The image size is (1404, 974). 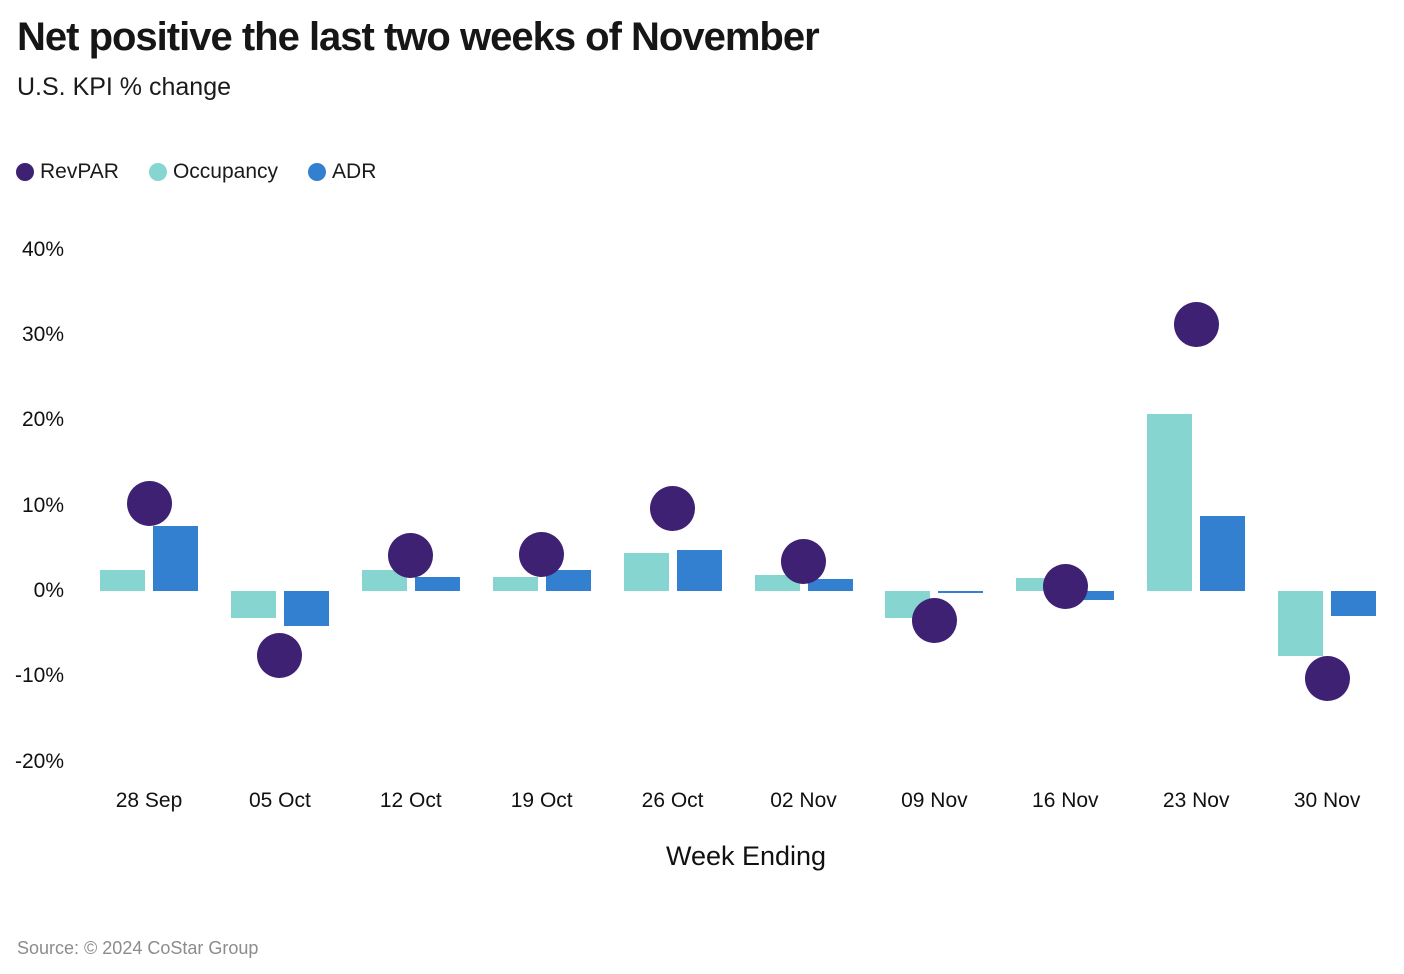 I want to click on legend: RevPAR Occupancy ADR, so click(x=196, y=172).